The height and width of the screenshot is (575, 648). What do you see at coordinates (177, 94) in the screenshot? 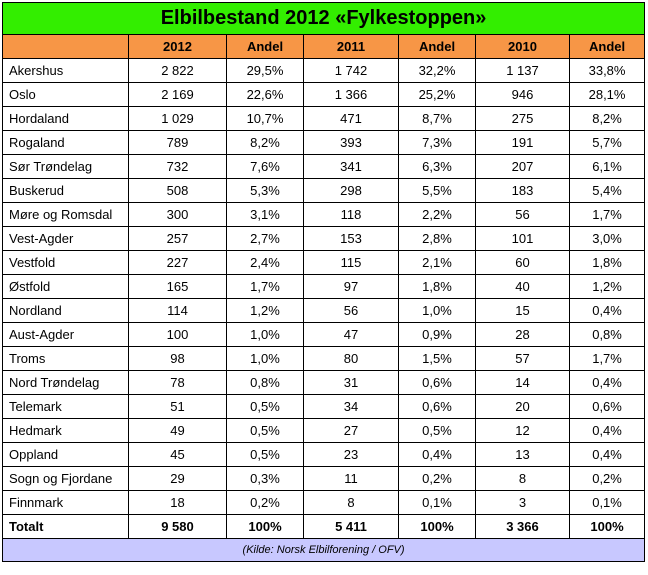
I see `table-cell: 2 169` at bounding box center [177, 94].